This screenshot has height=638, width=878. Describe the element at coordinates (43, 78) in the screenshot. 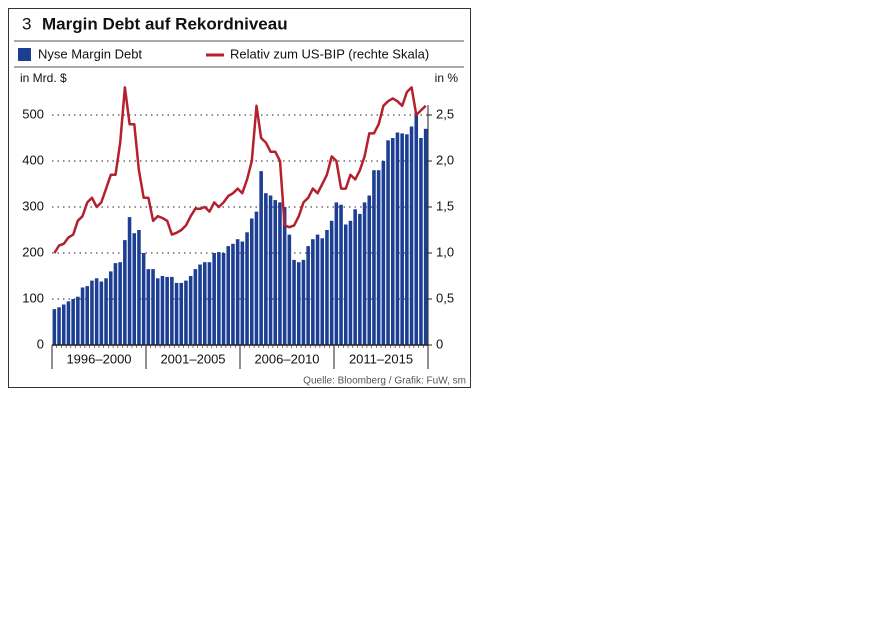

I see `y-axis-label: in Mrd. $` at that location.